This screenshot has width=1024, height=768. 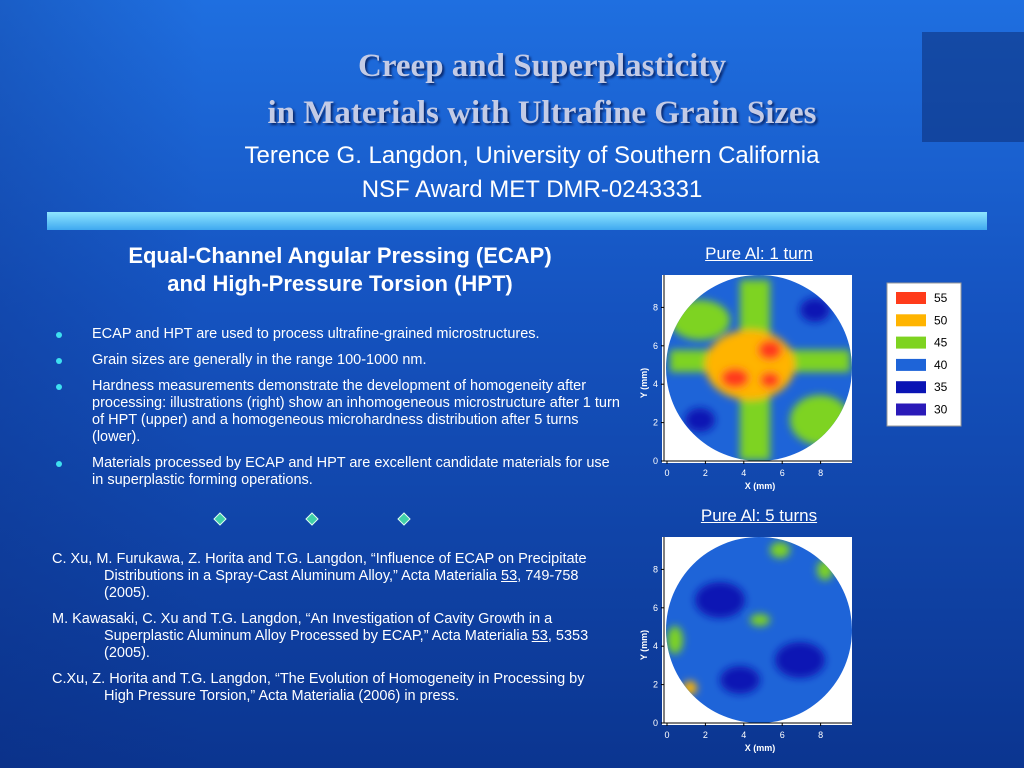 What do you see at coordinates (542, 113) in the screenshot?
I see `title: in Materials with Ultrafine Grain Sizes` at bounding box center [542, 113].